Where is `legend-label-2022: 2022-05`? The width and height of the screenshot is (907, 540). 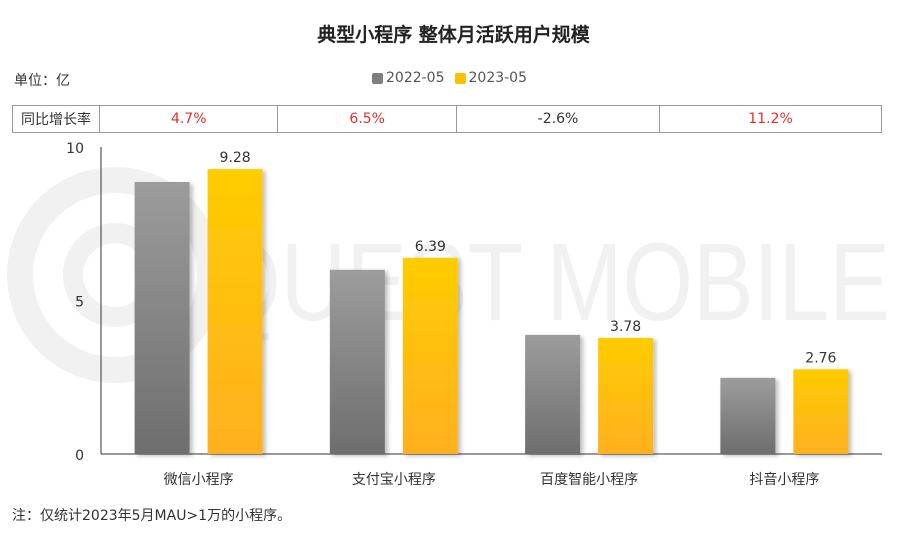
legend-label-2022: 2022-05 is located at coordinates (415, 78).